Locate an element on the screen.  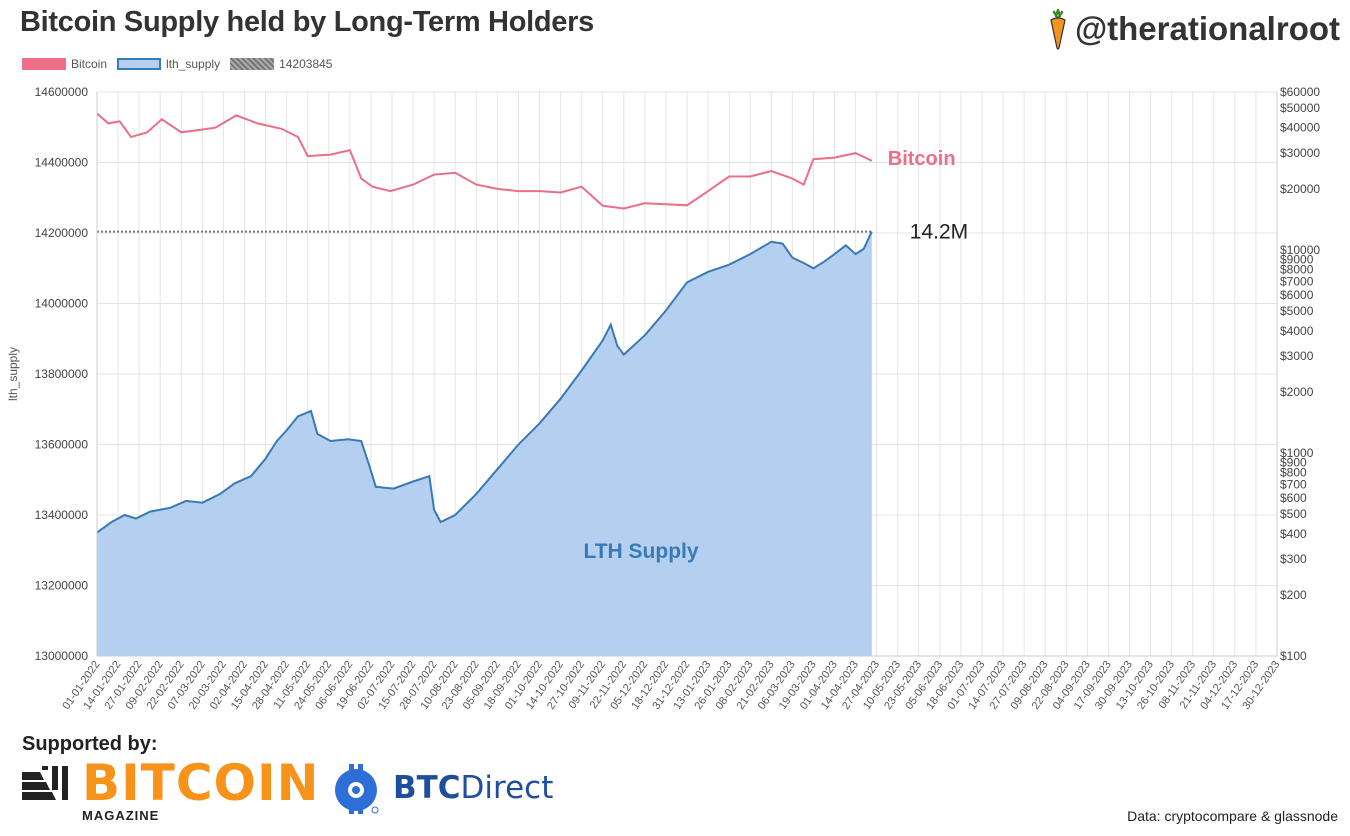
legend-item-bitcoin: Bitcoin is located at coordinates (64, 64).